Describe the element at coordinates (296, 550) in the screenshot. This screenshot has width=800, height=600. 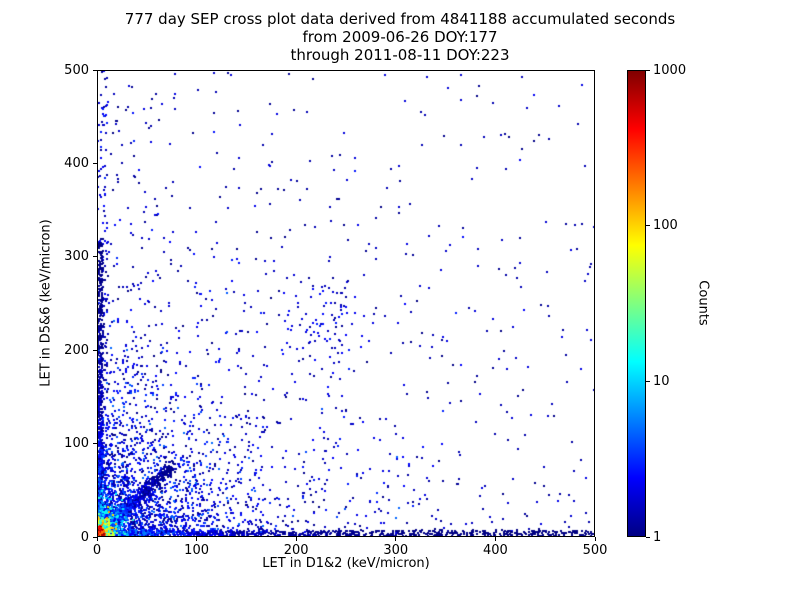
I see `x-tick-label: 200` at that location.